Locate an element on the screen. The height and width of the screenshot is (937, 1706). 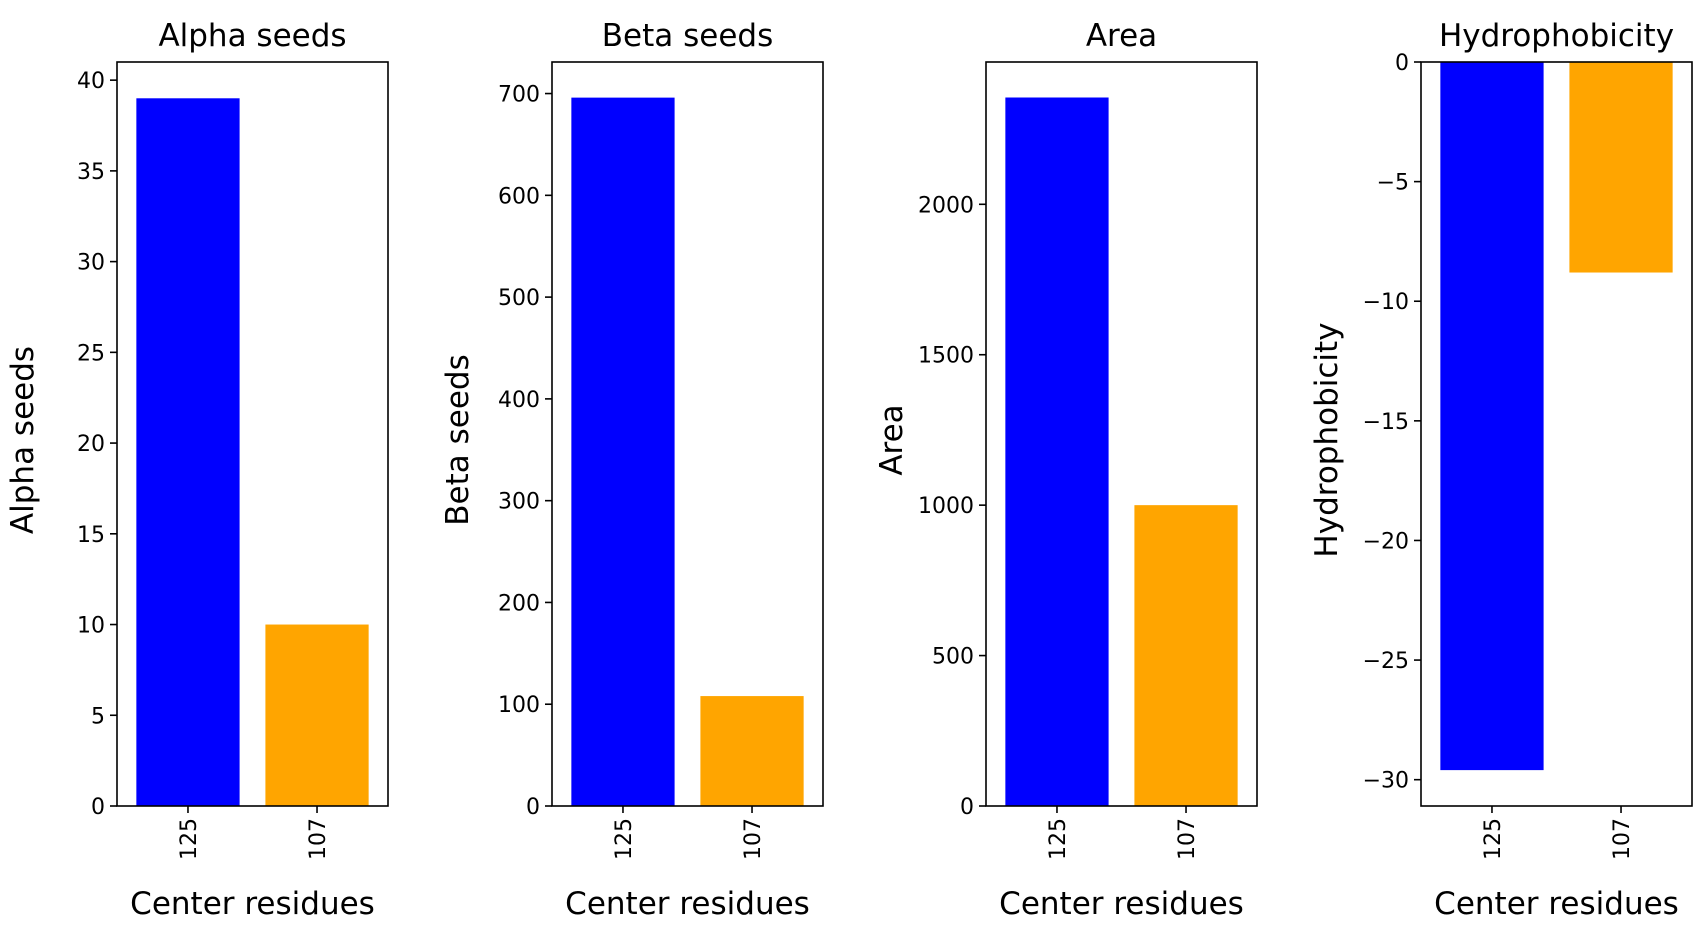
y-tick-label: −20 is located at coordinates (1386, 541).